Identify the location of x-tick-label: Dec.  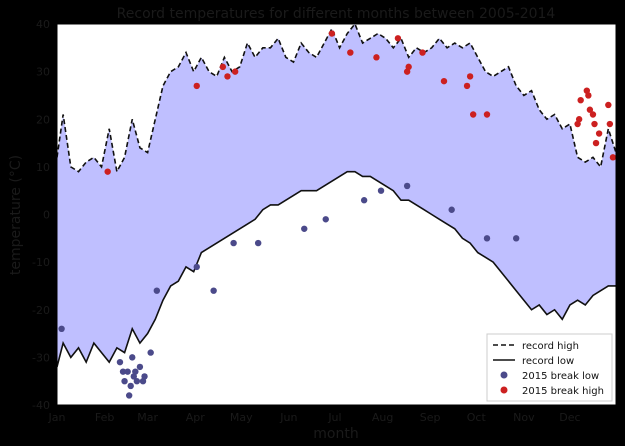
(569, 417).